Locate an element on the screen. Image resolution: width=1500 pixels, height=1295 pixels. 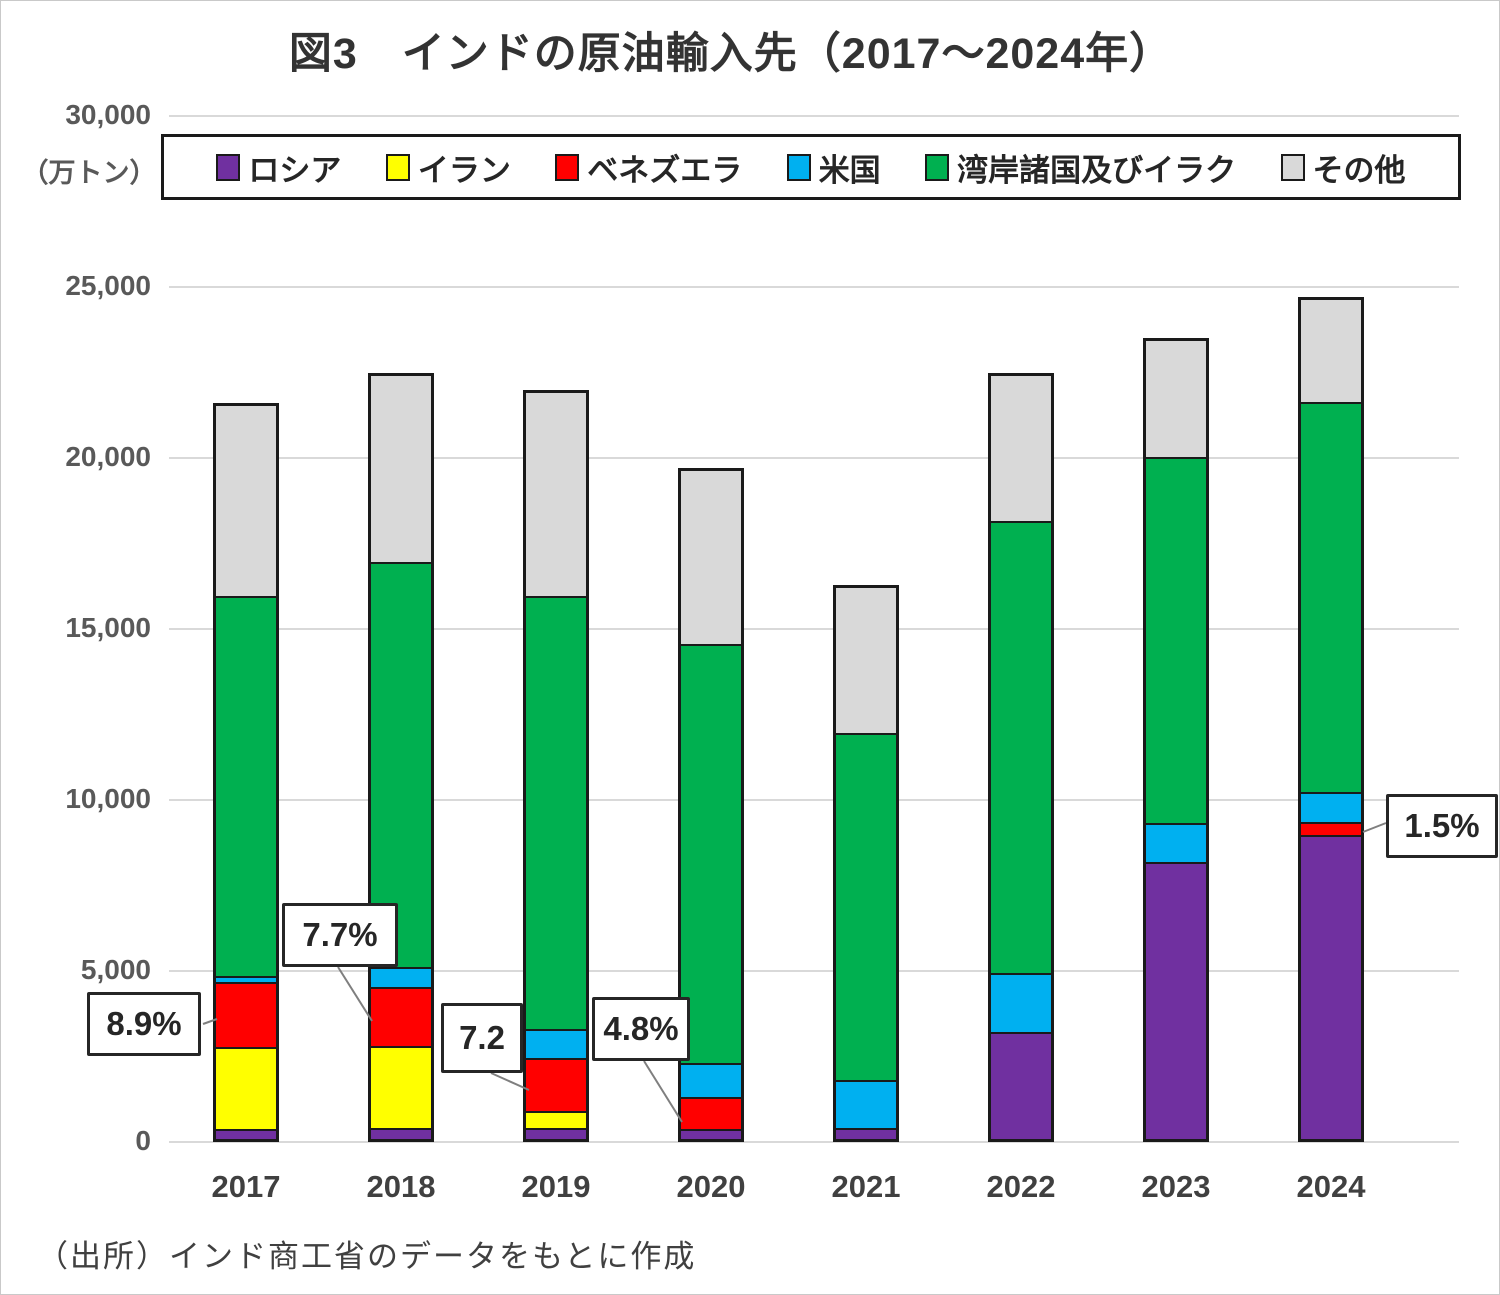
callout-2024-ベネズエラ: 1.5% is located at coordinates (1442, 826).